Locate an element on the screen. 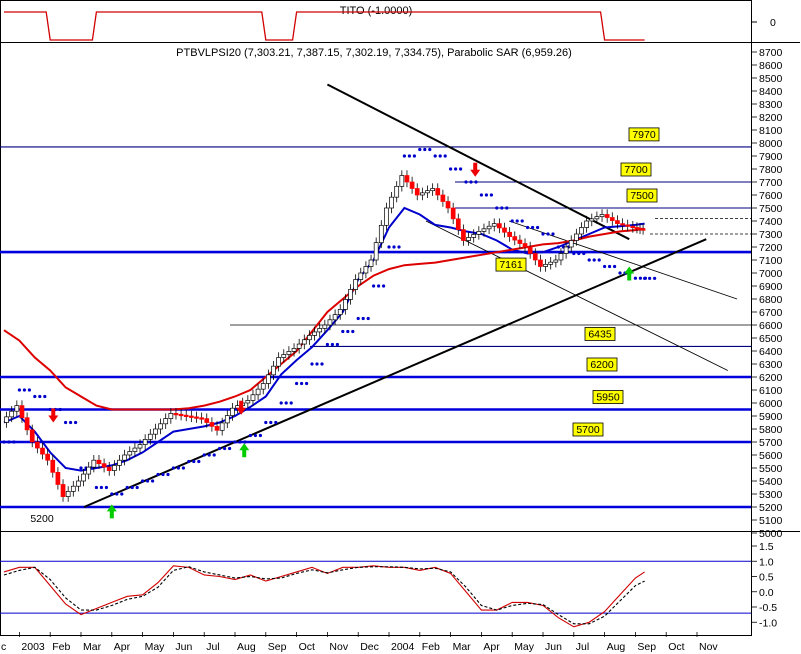 The height and width of the screenshot is (654, 801). x-tick-label: Aug is located at coordinates (616, 647).